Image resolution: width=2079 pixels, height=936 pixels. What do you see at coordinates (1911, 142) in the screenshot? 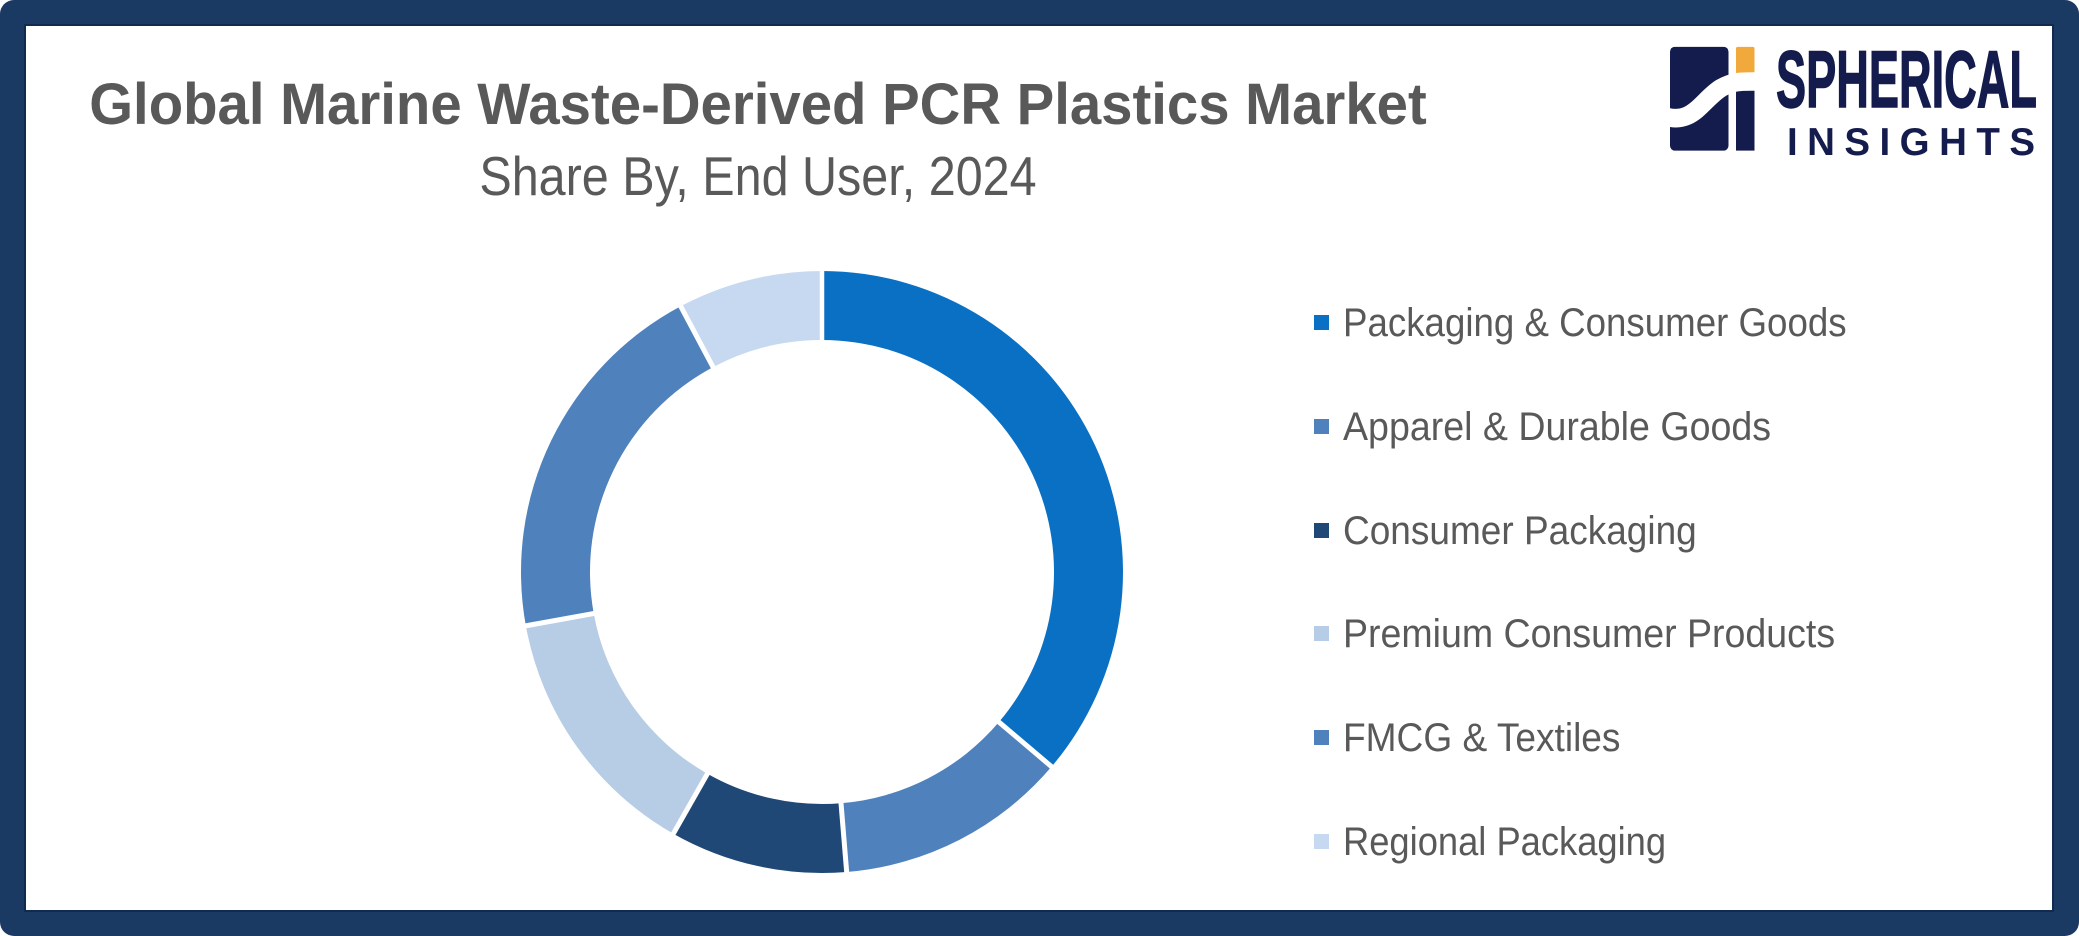
I see `svg-text: INSIGHTS` at bounding box center [1911, 142].